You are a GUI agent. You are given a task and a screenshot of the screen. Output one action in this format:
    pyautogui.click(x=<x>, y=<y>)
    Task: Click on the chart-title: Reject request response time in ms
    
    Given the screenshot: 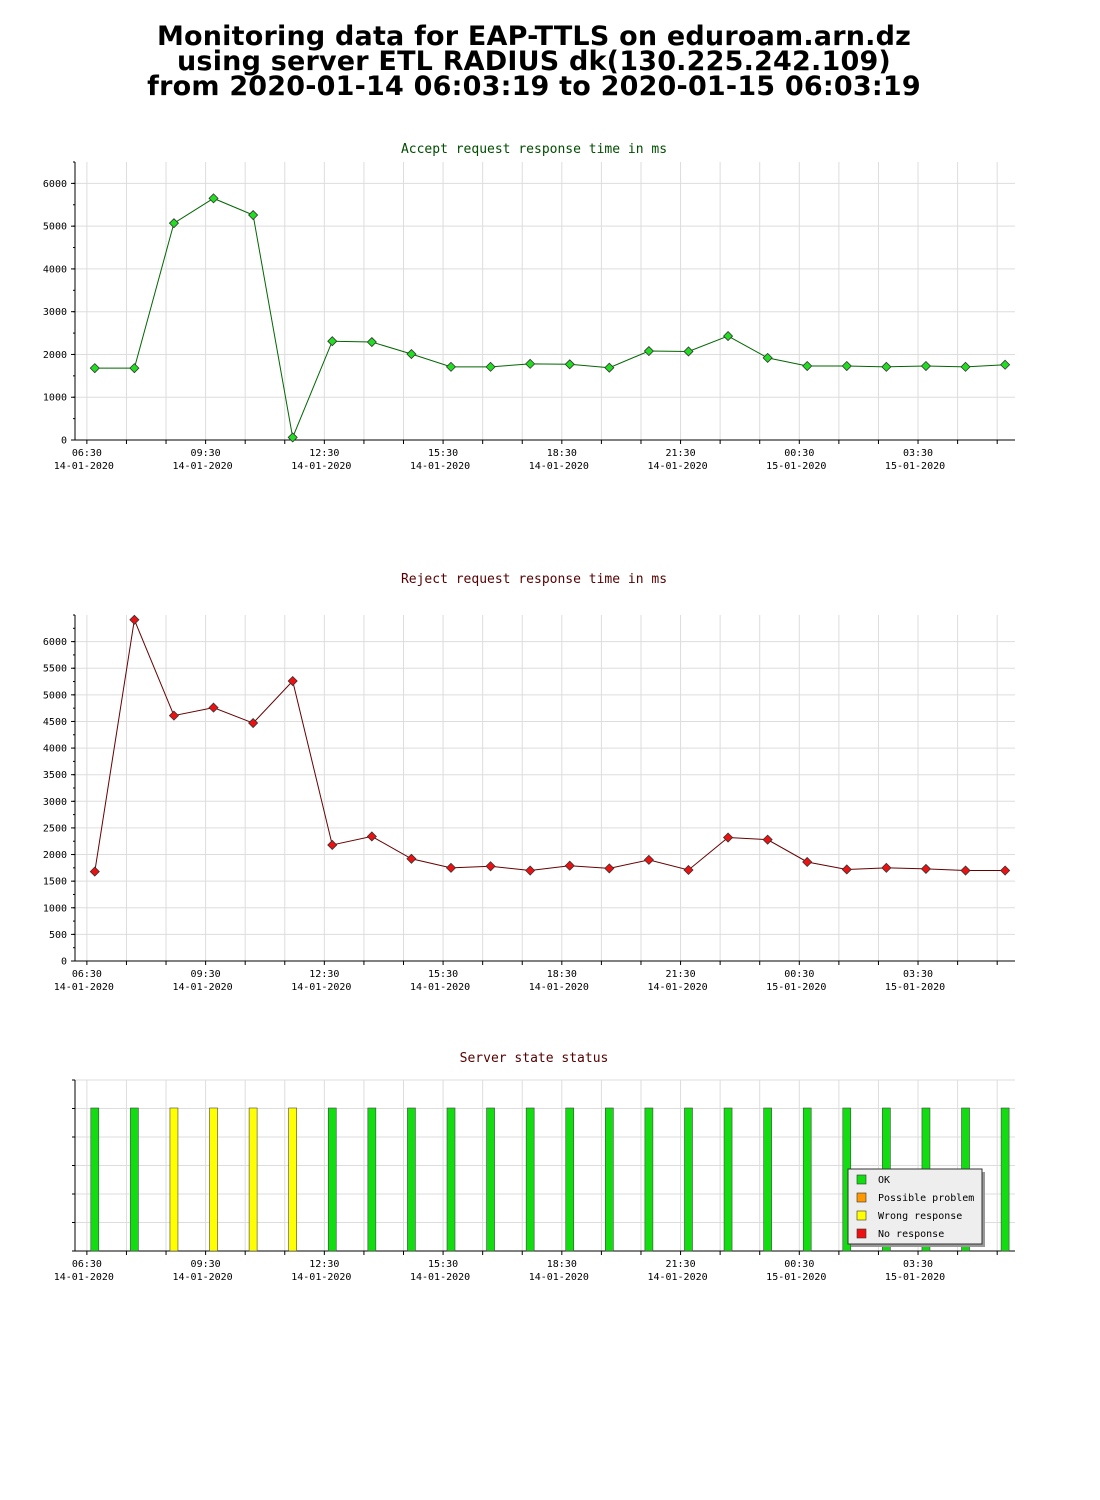 What is the action you would take?
    pyautogui.click(x=534, y=579)
    